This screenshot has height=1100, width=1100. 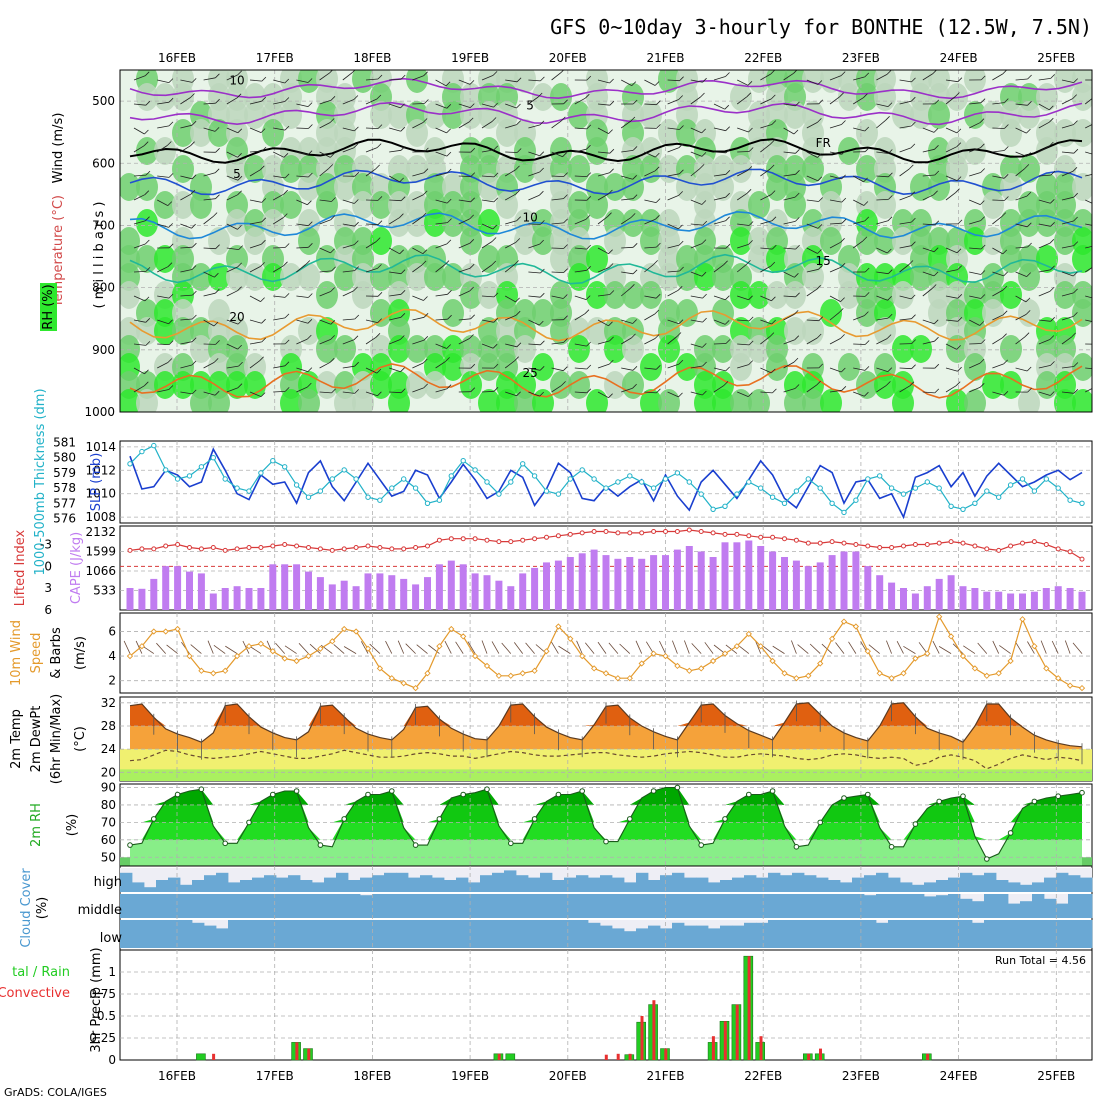 What do you see at coordinates (677, 579) in the screenshot?
I see `cape-bar` at bounding box center [677, 579].